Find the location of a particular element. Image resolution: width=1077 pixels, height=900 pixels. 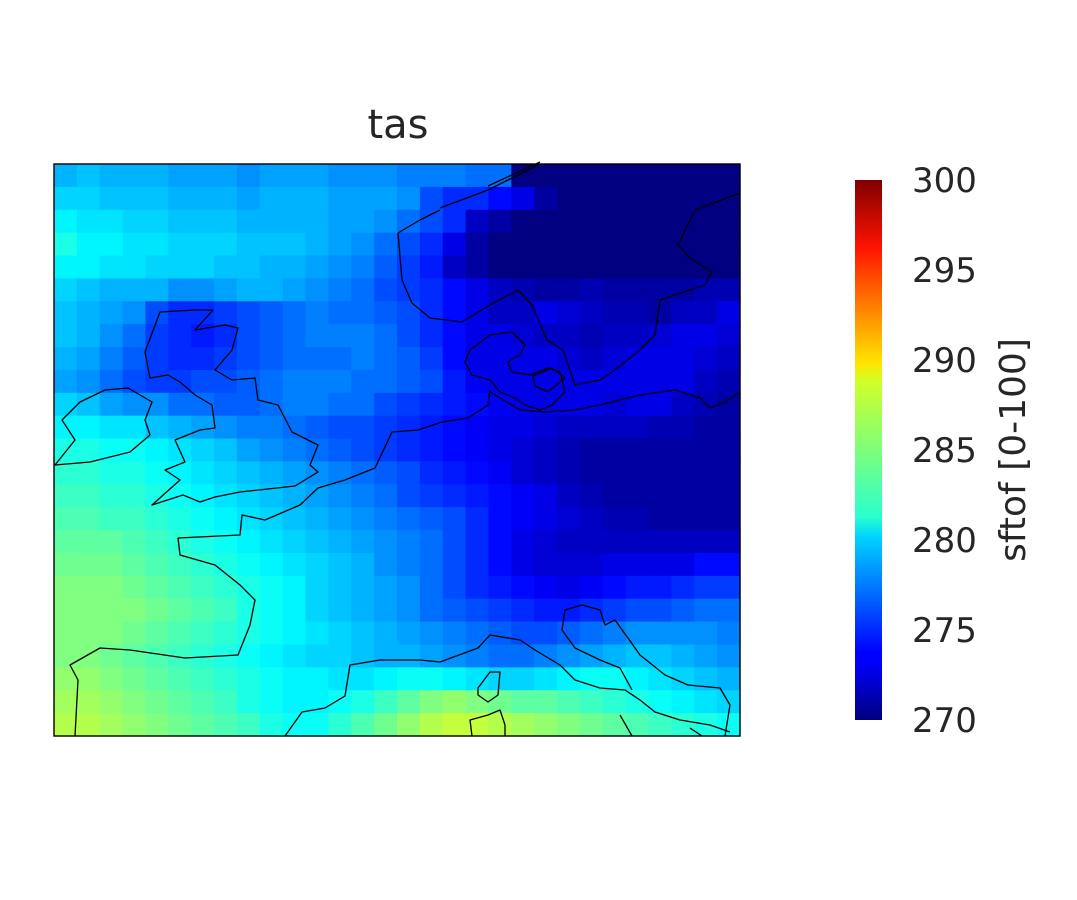

colorbar-ticks: 270 275 280 285 290 295 300 is located at coordinates (944, 451).